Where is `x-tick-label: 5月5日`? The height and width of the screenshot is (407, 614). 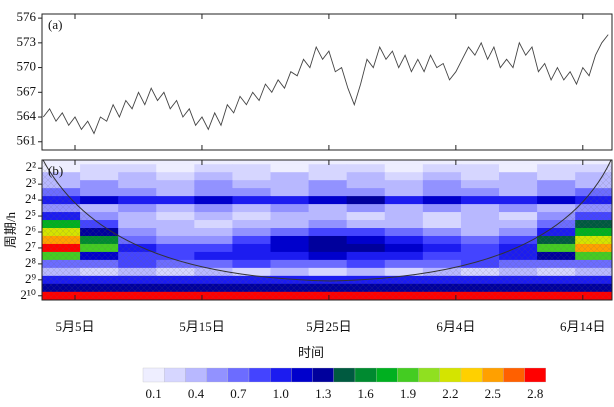
x-tick-label: 5月5日 is located at coordinates (74, 326).